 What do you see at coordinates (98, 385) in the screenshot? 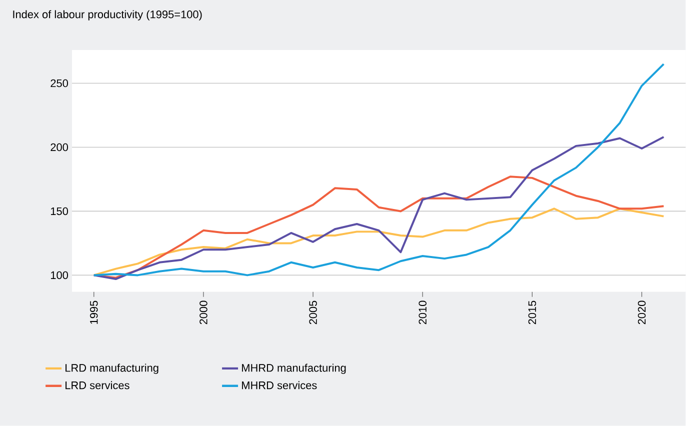
I see `legend-label: LRD services` at bounding box center [98, 385].